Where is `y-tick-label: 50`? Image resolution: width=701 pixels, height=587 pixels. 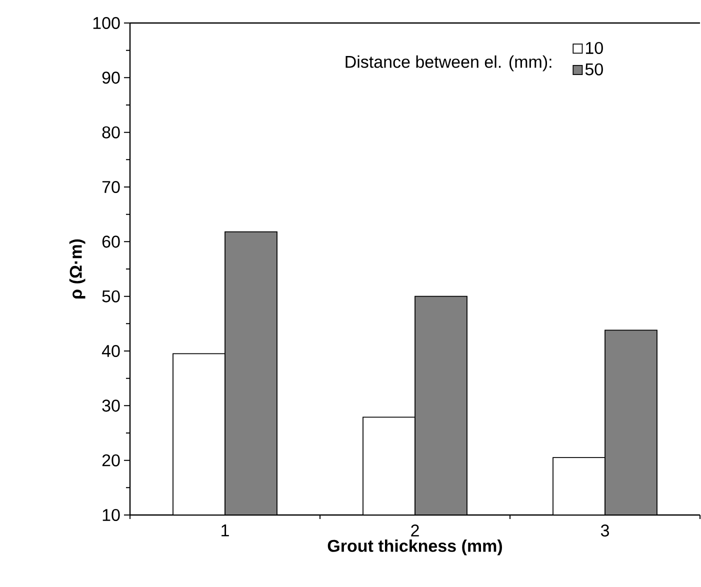 y-tick-label: 50 is located at coordinates (111, 296).